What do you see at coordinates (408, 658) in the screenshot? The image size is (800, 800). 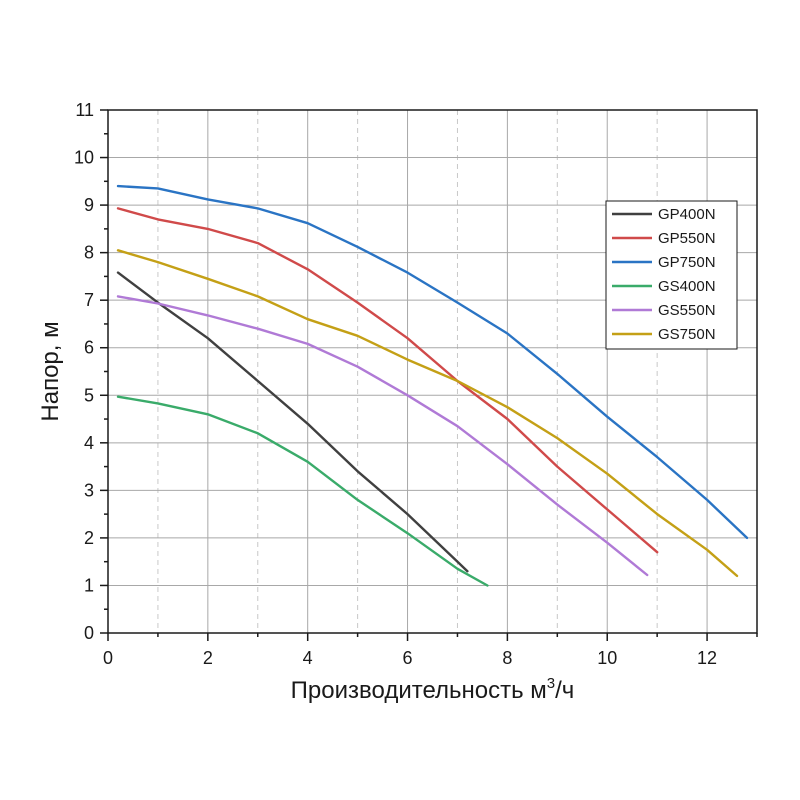 I see `x-tick-label: 6` at bounding box center [408, 658].